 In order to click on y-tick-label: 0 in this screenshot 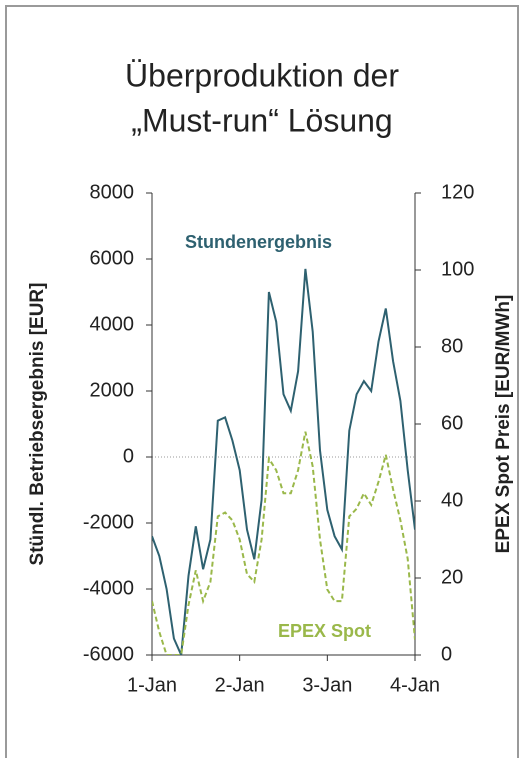, I will do `click(128, 456)`.